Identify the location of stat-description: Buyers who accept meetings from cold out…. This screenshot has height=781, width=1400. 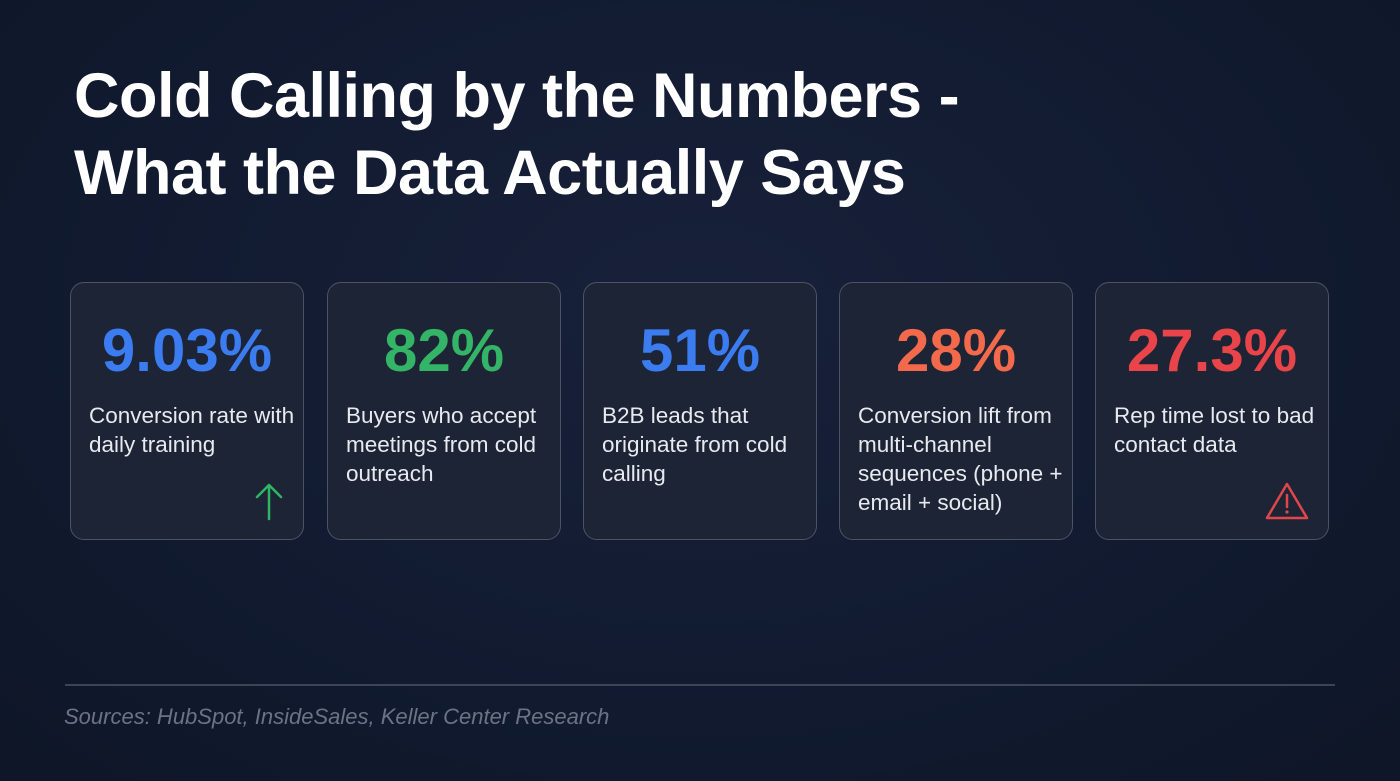
(441, 444).